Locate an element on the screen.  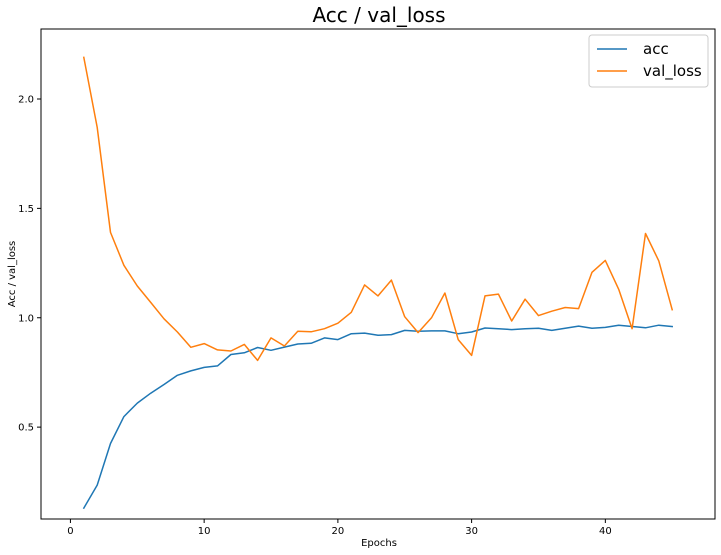
y-tick-label: 0.5 is located at coordinates (26, 428).